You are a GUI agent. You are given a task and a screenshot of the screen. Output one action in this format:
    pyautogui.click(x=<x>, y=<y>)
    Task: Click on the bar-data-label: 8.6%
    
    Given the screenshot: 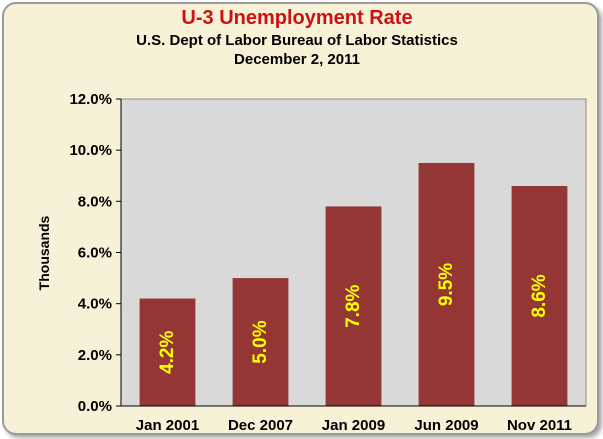 What is the action you would take?
    pyautogui.click(x=539, y=295)
    